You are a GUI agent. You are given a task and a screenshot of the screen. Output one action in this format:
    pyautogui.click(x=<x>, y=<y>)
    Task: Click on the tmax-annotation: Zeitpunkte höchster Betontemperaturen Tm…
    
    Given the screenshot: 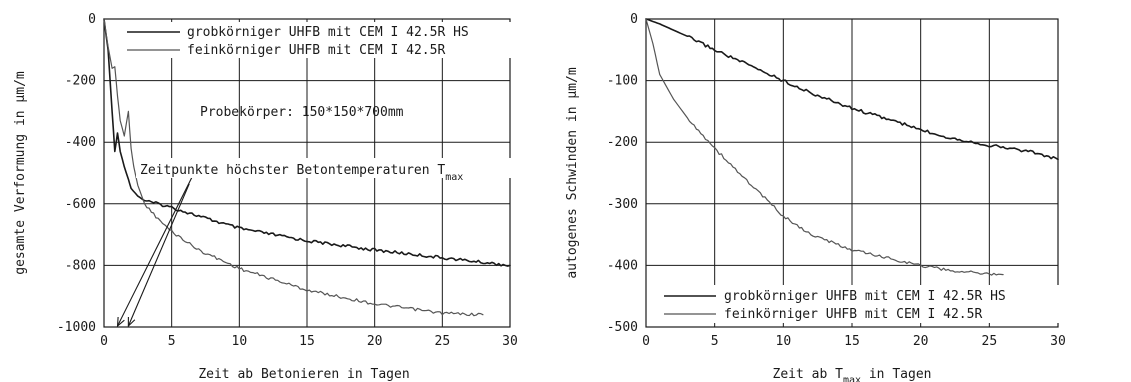 What is the action you would take?
    pyautogui.click(x=301, y=173)
    